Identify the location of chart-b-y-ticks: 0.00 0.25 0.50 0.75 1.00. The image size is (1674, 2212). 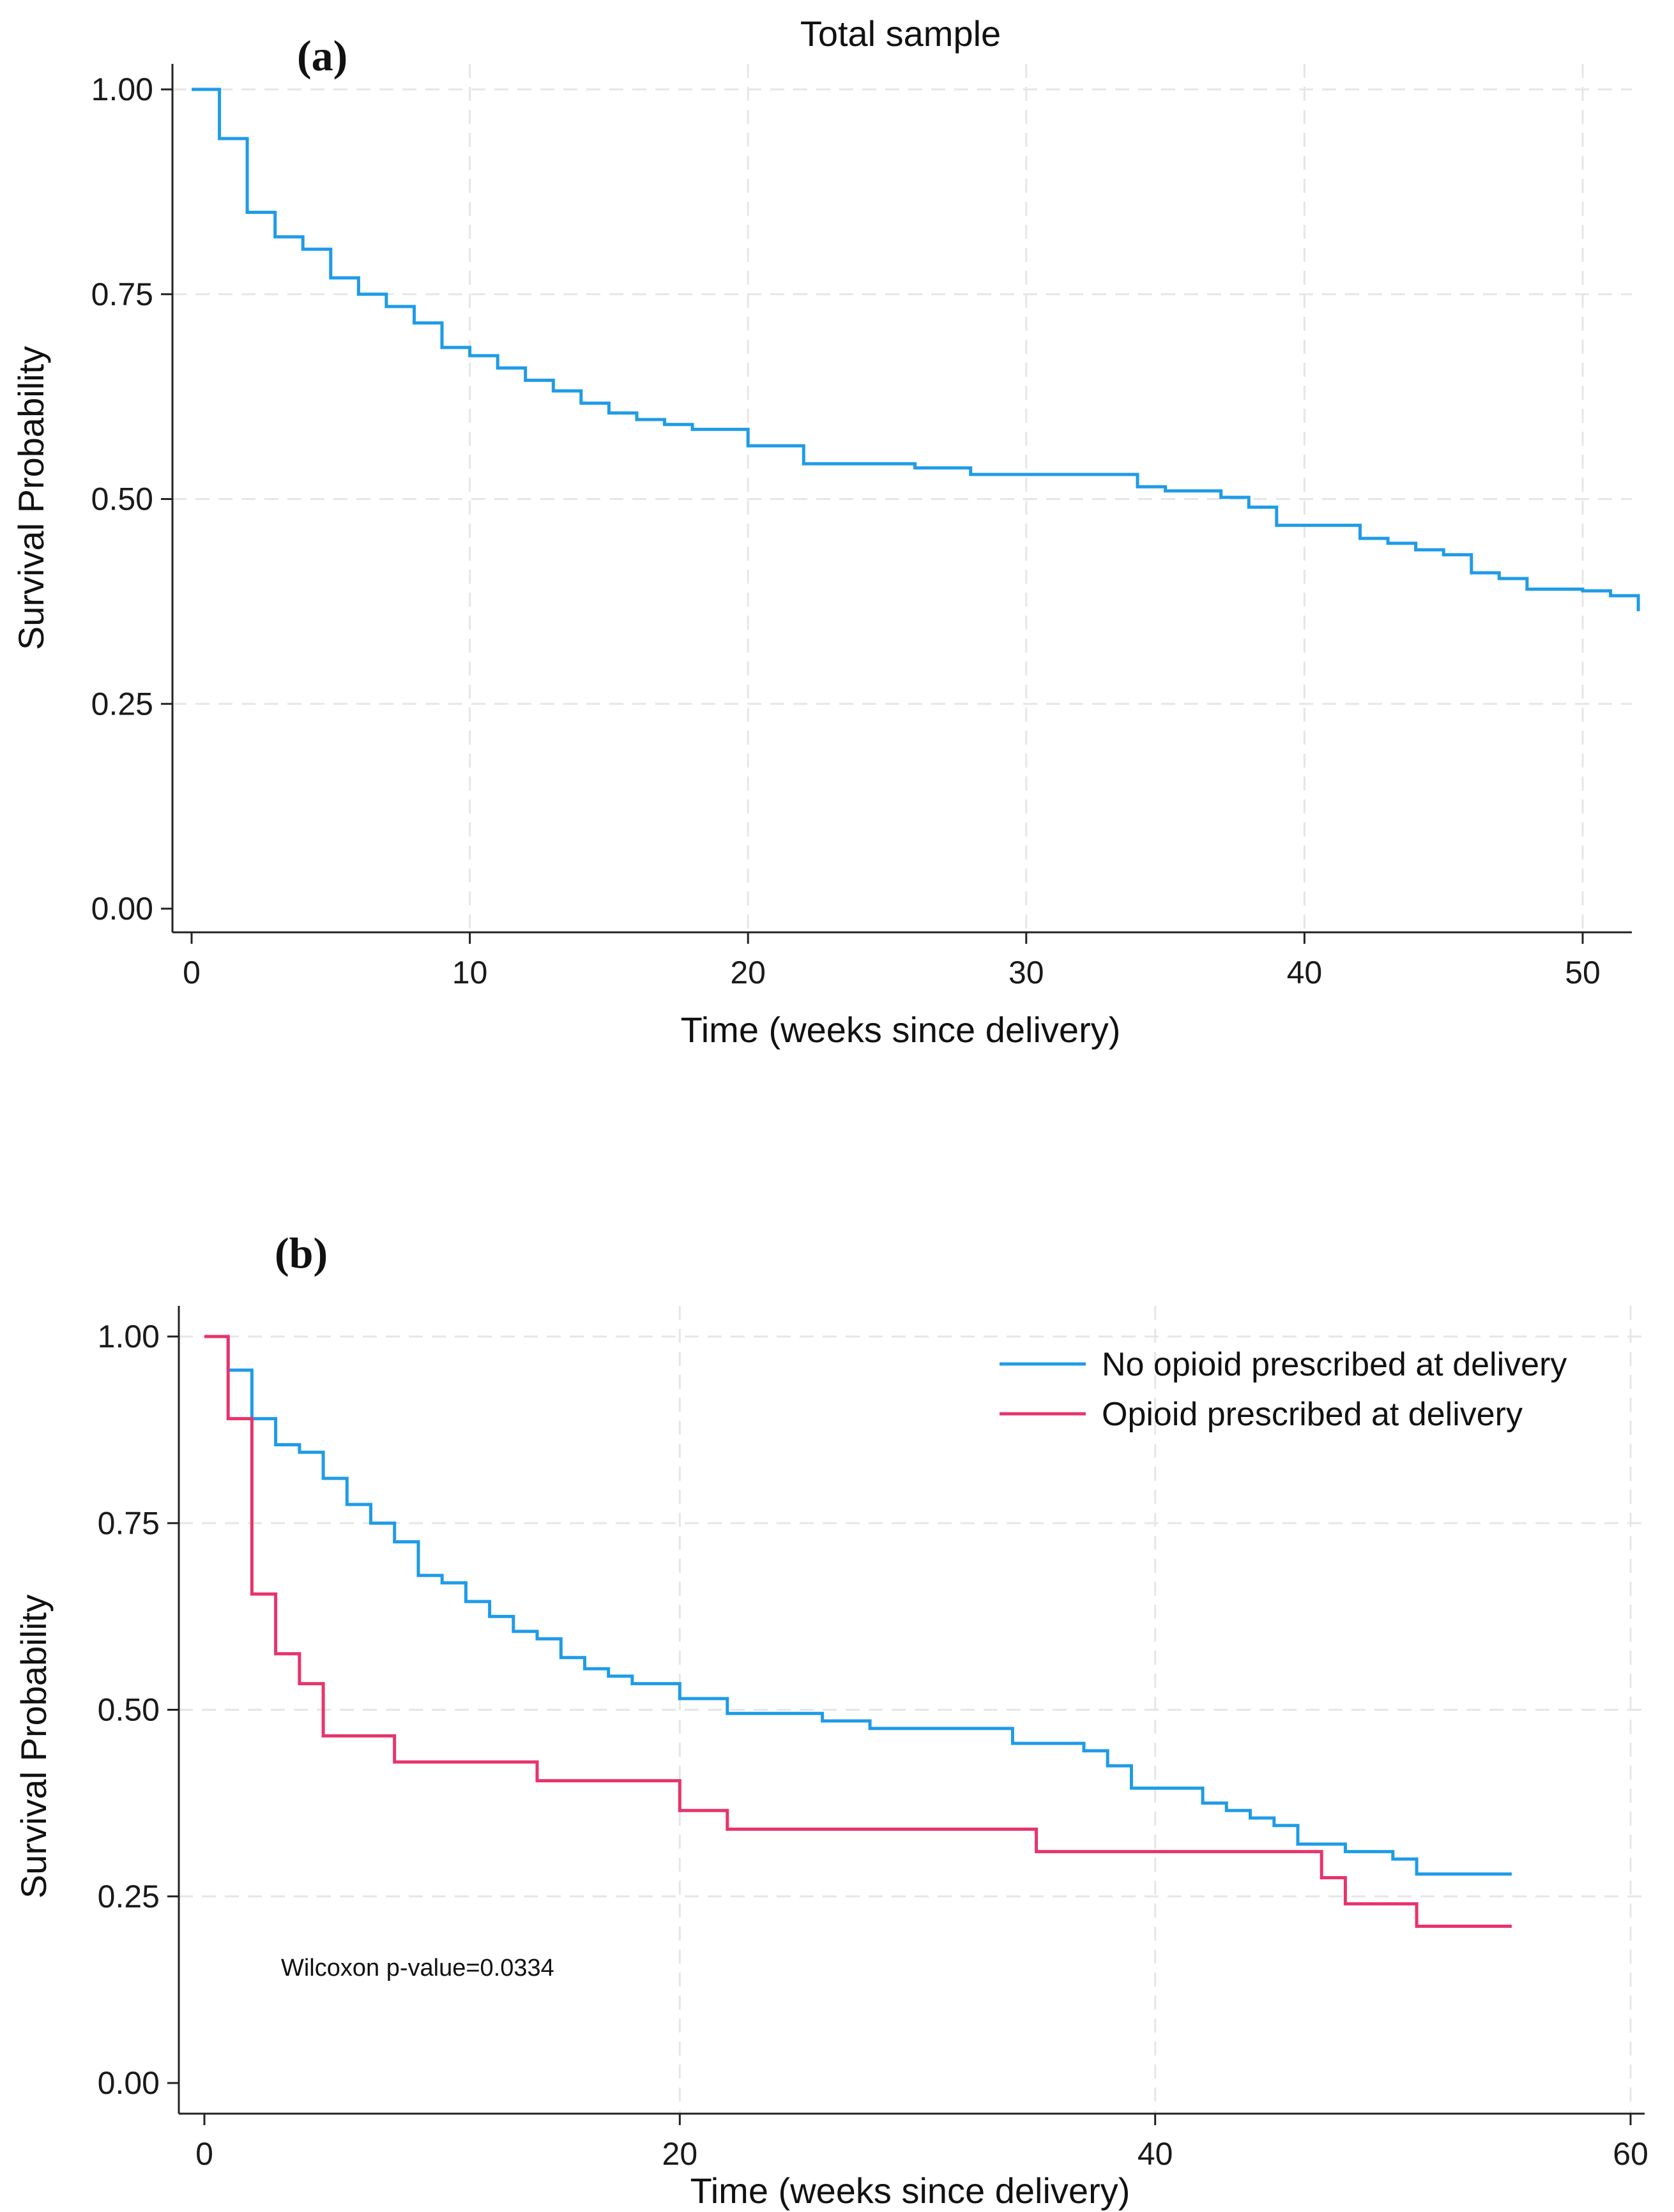
(138, 1710).